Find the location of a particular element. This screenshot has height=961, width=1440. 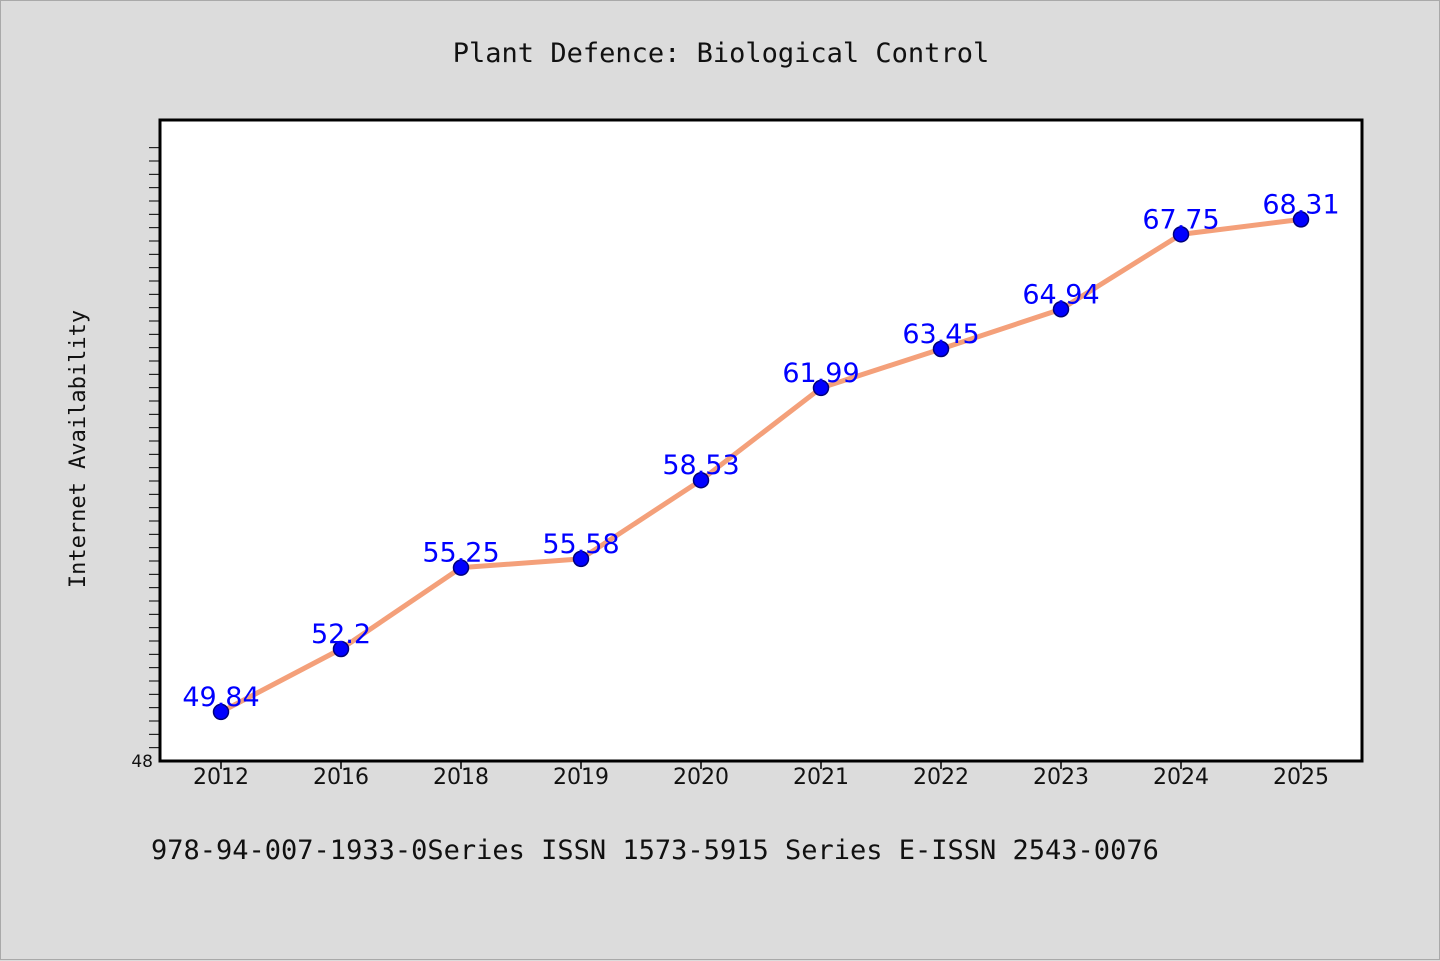

data-label: 55.25 is located at coordinates (460, 553).